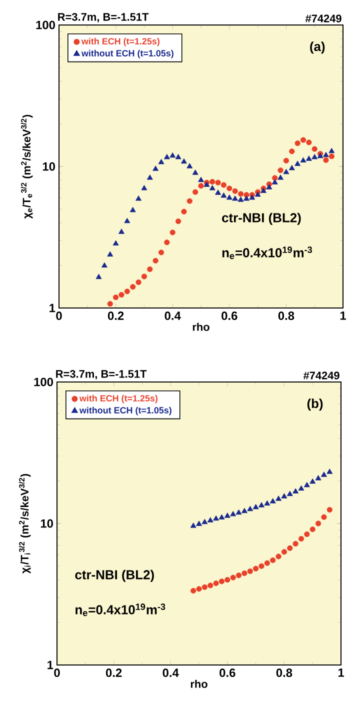 The height and width of the screenshot is (706, 348). What do you see at coordinates (315, 404) in the screenshot?
I see `annotation: (b)` at bounding box center [315, 404].